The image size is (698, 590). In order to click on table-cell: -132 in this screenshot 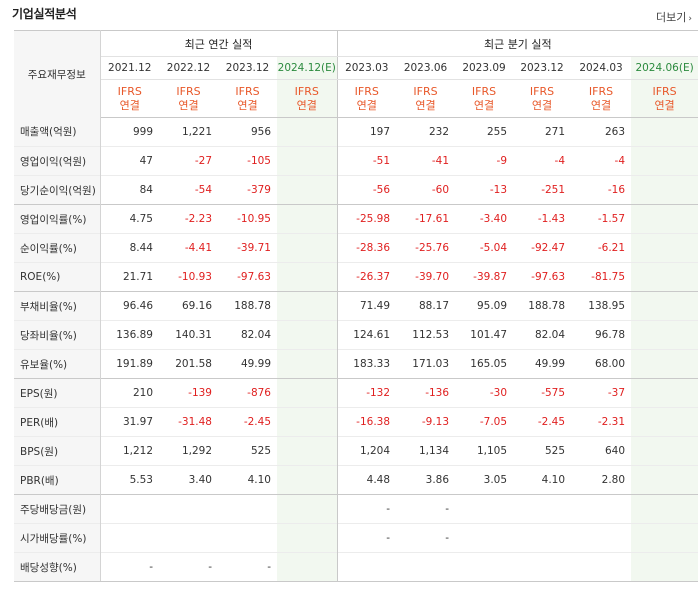, I will do `click(366, 393)`.